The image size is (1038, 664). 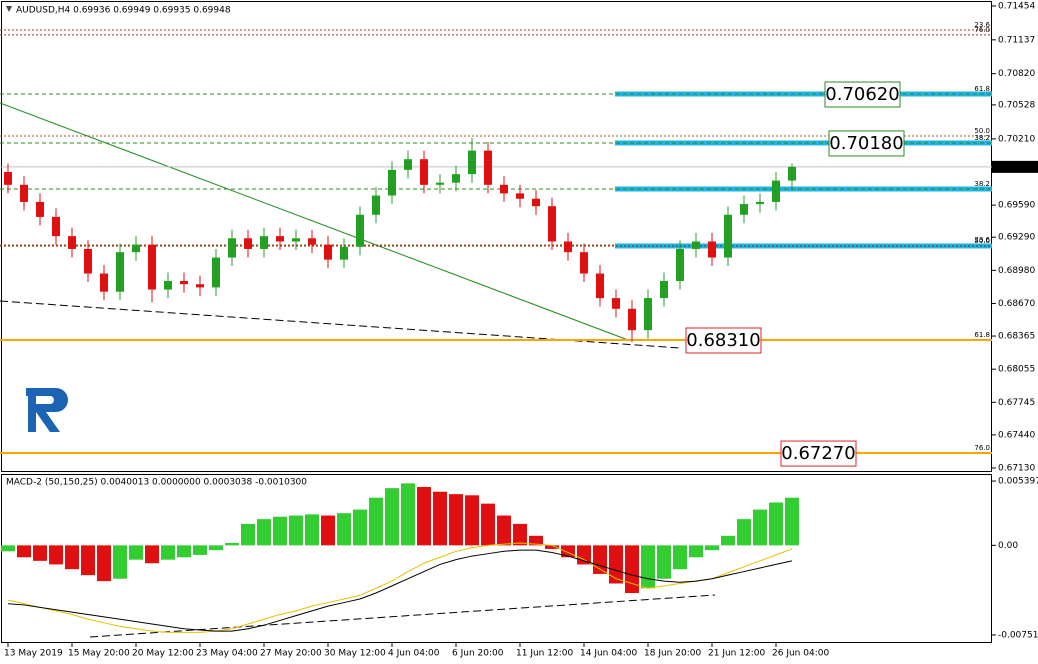 What do you see at coordinates (982, 30) in the screenshot?
I see `level-label: 76.0` at bounding box center [982, 30].